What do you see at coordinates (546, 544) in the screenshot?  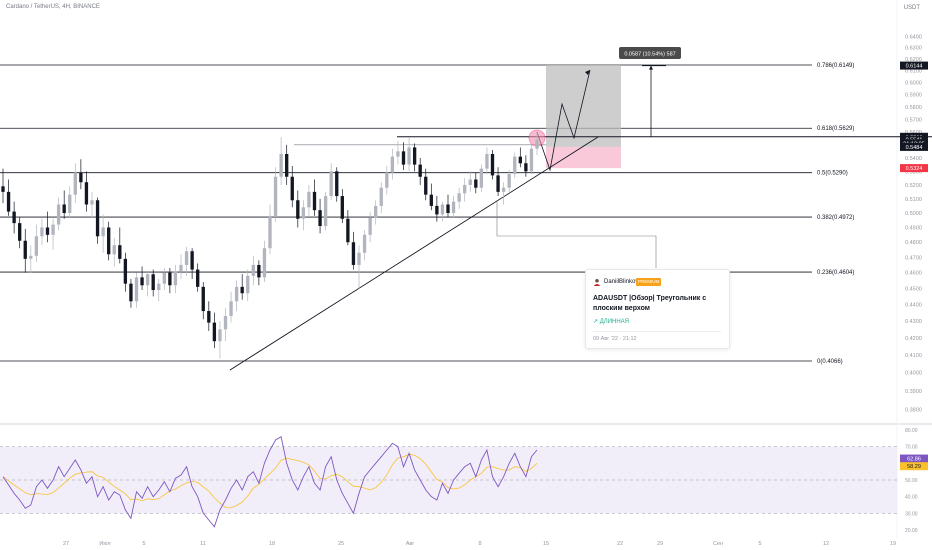 I see `time-tick-label: 15` at bounding box center [546, 544].